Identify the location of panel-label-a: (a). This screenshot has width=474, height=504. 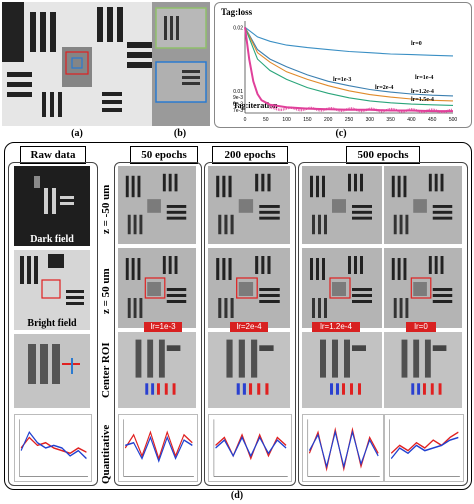
(77, 133).